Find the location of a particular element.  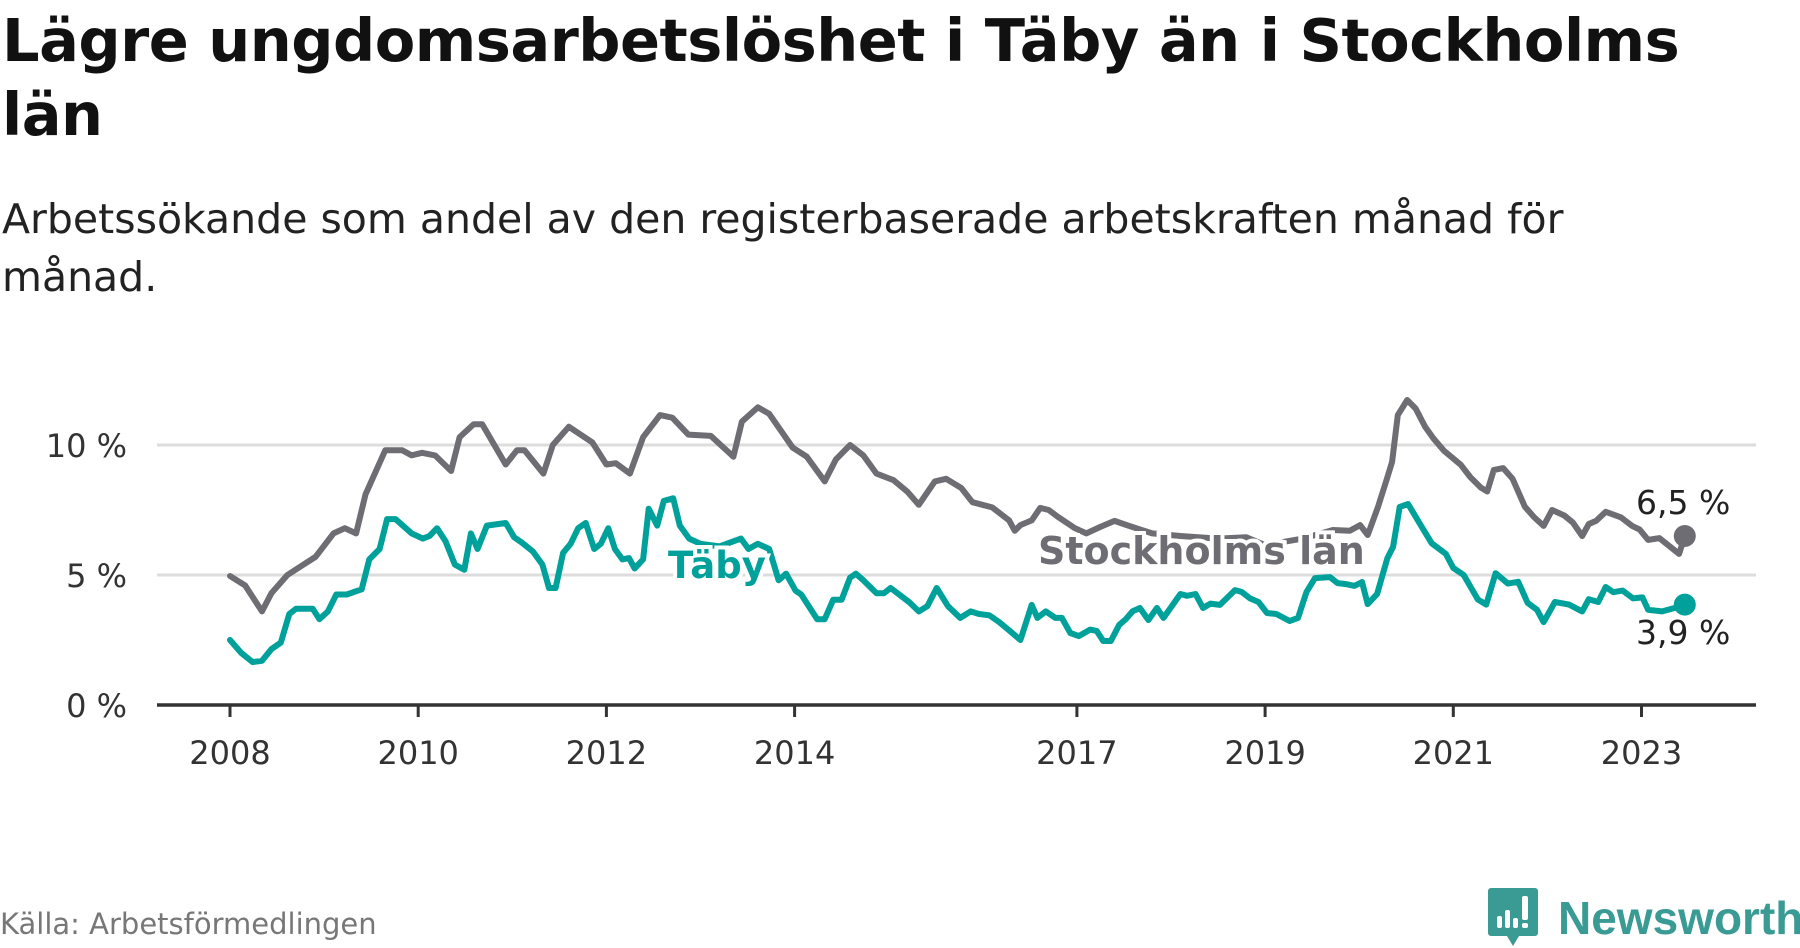

y-axis: 0 % 5 % 10 % is located at coordinates (86, 576).